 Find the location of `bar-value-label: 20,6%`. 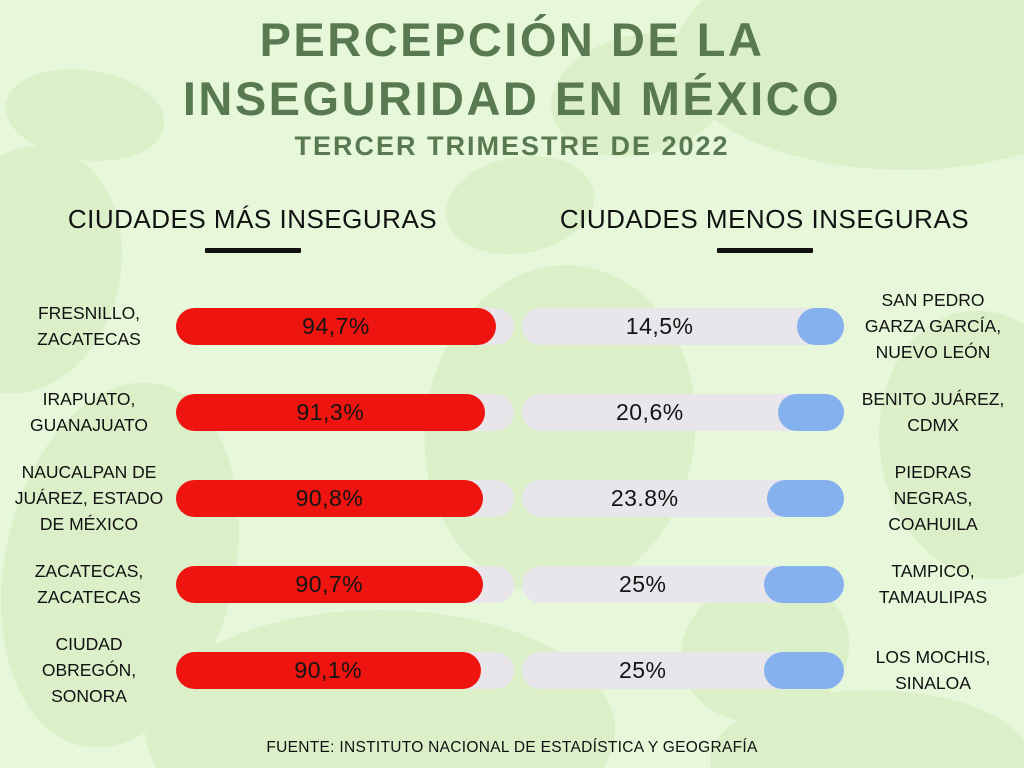

bar-value-label: 20,6% is located at coordinates (649, 411).